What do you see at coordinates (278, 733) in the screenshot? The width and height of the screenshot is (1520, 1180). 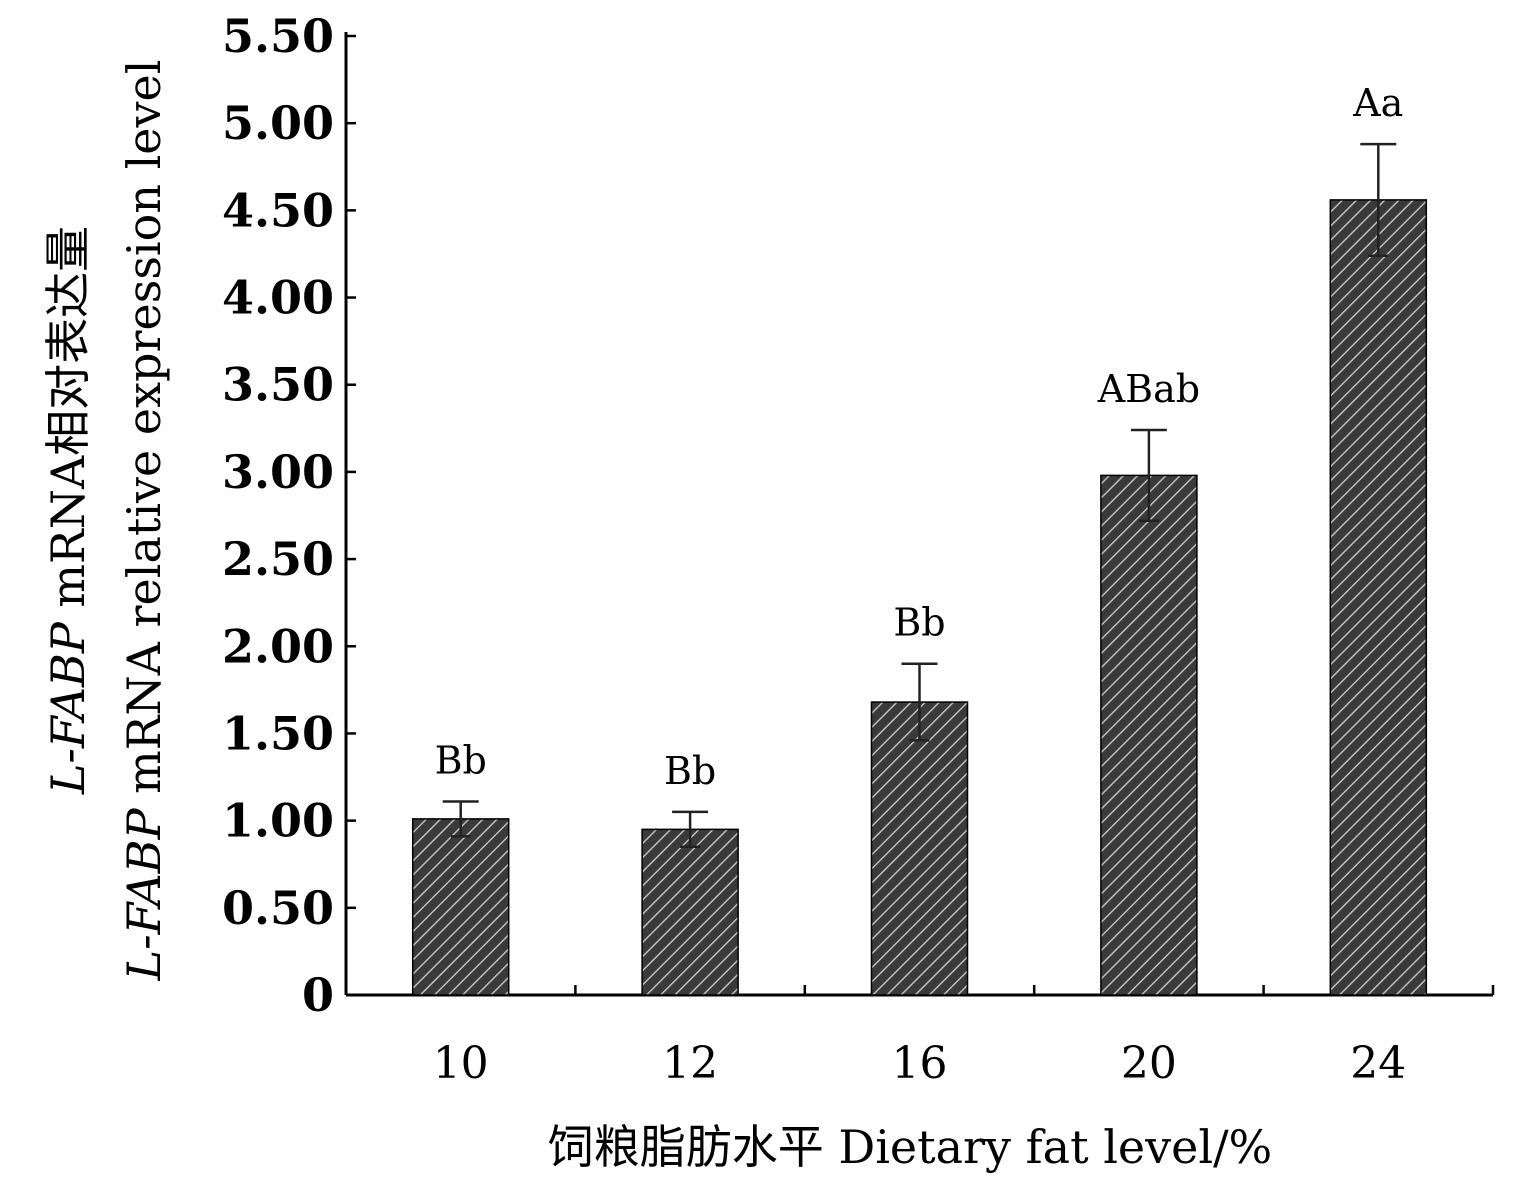 I see `y-tick-label: 1.50` at bounding box center [278, 733].